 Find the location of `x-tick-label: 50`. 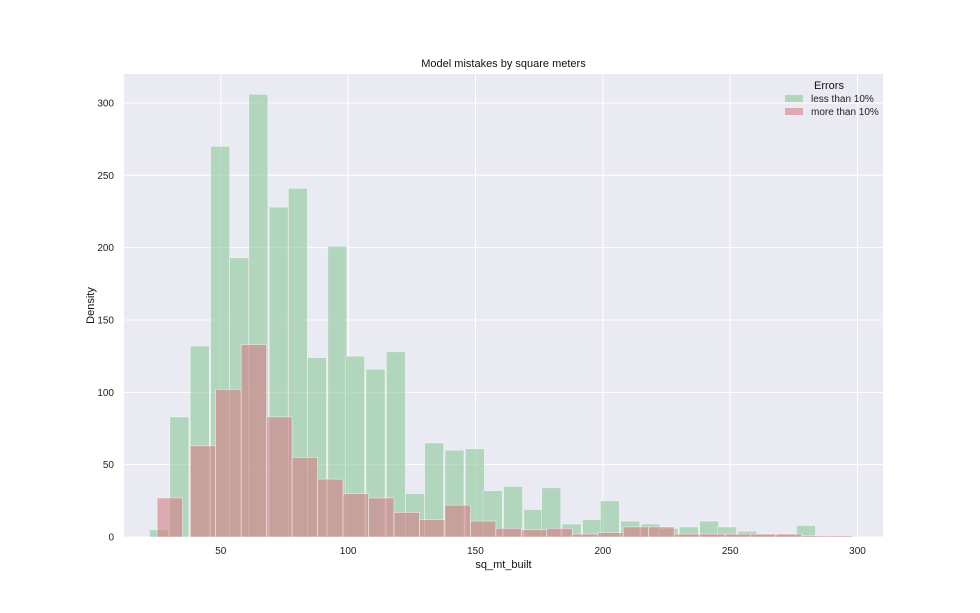

x-tick-label: 50 is located at coordinates (221, 551).